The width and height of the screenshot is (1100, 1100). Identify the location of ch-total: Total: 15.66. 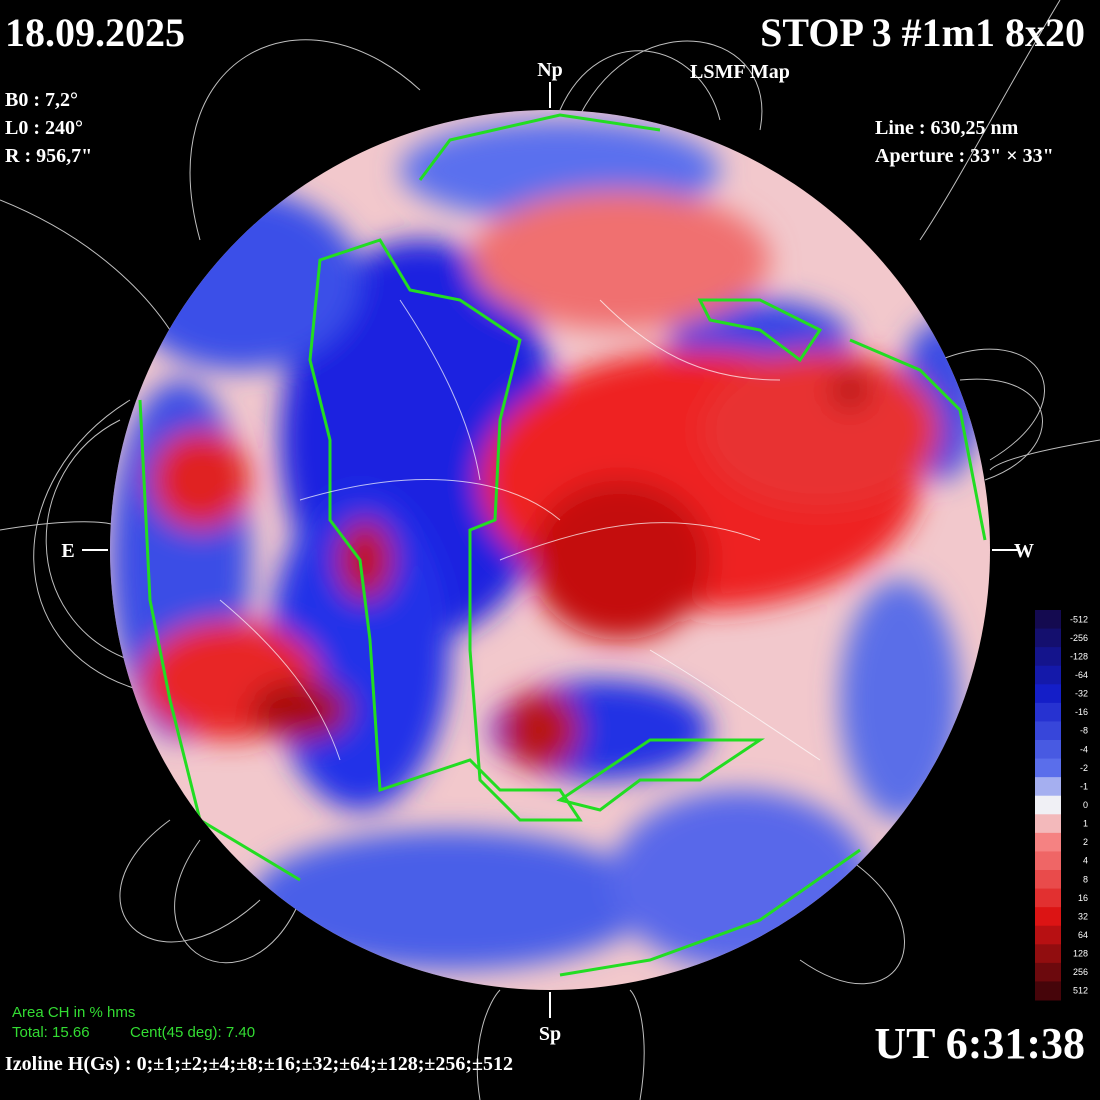
(51, 1032).